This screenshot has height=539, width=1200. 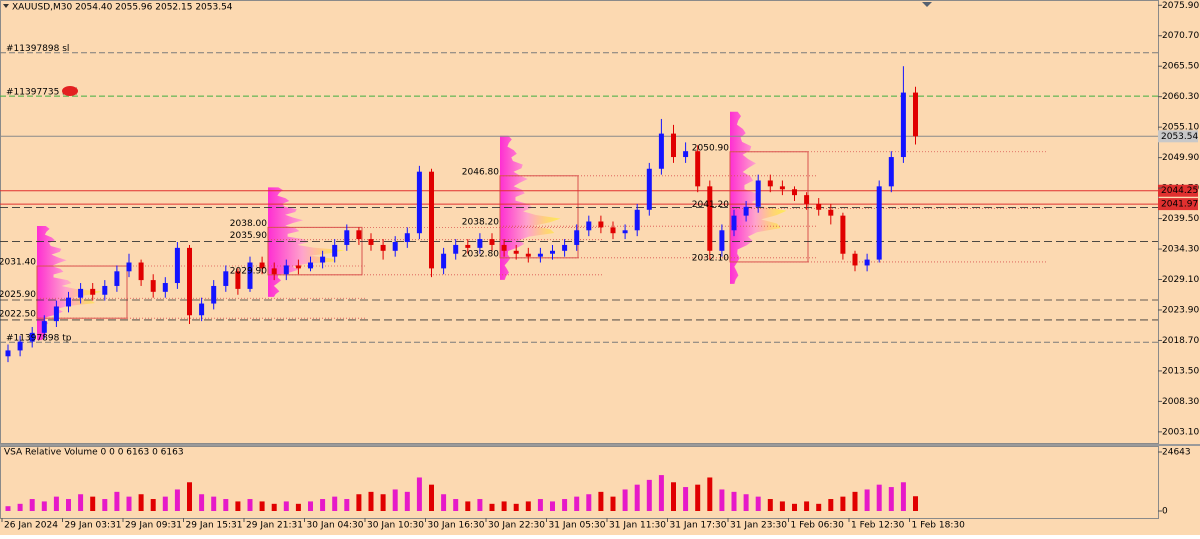 I want to click on x-tick-label: 1 Feb 18:30, so click(x=939, y=526).